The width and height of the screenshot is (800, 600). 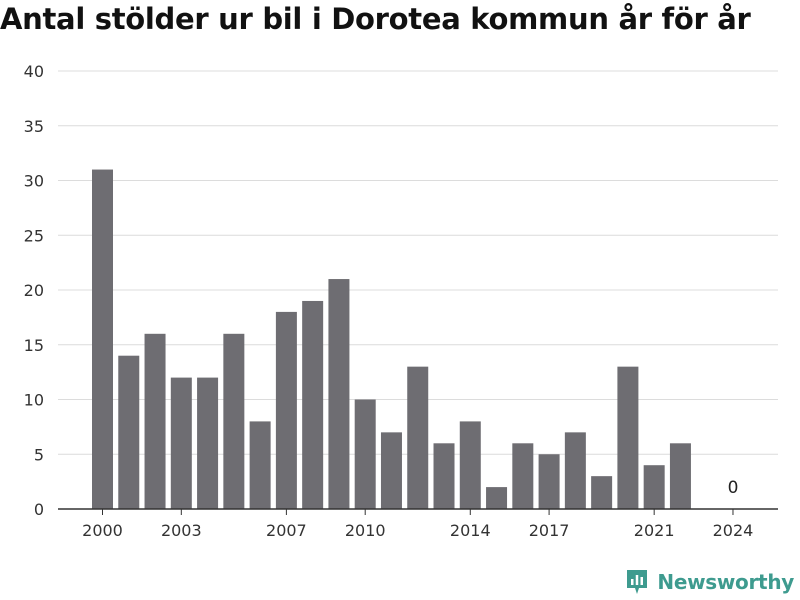 I want to click on x-tick-label: 2024, so click(x=733, y=530).